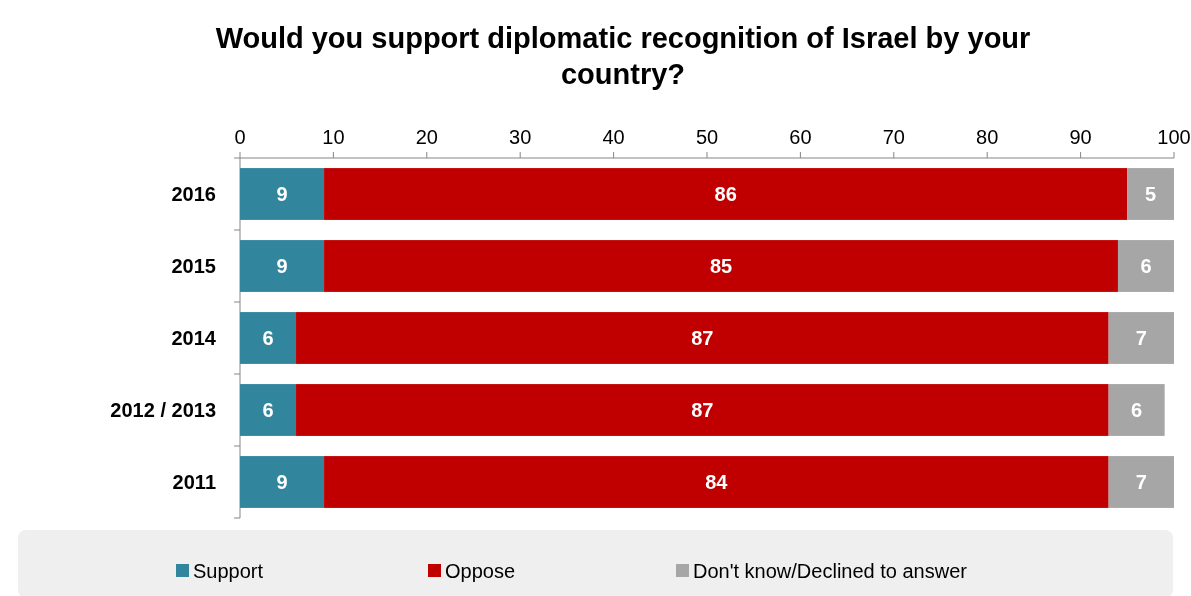 Image resolution: width=1191 pixels, height=596 pixels. Describe the element at coordinates (1174, 137) in the screenshot. I see `x-tick-label: 100` at that location.